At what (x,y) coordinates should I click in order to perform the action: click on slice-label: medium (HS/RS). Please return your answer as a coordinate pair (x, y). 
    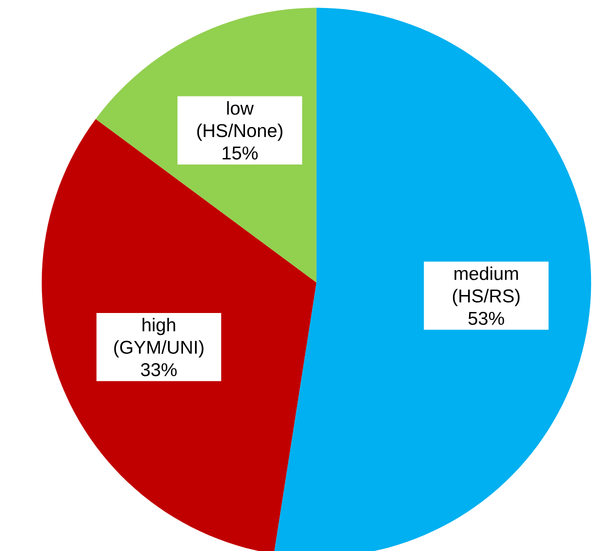
    Looking at the image, I should click on (486, 286).